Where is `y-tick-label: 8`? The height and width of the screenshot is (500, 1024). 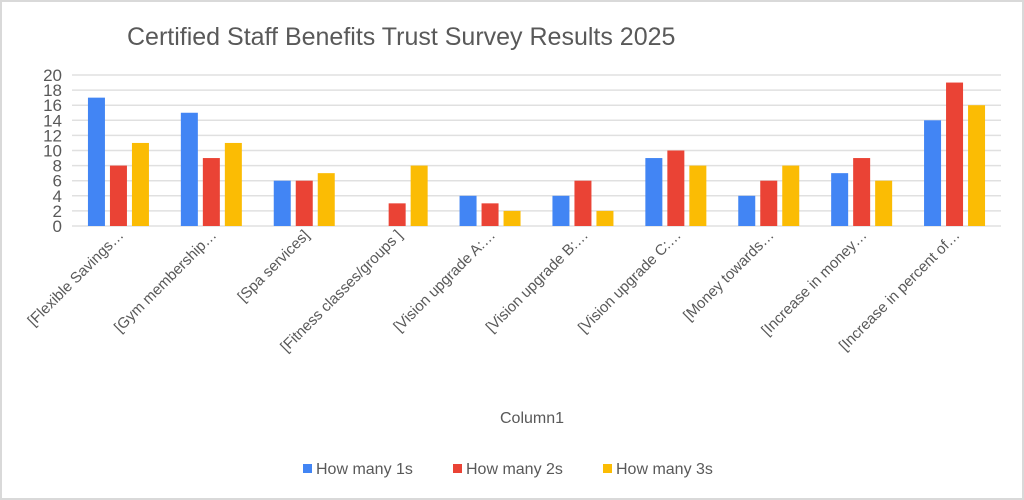 y-tick-label: 8 is located at coordinates (57, 166).